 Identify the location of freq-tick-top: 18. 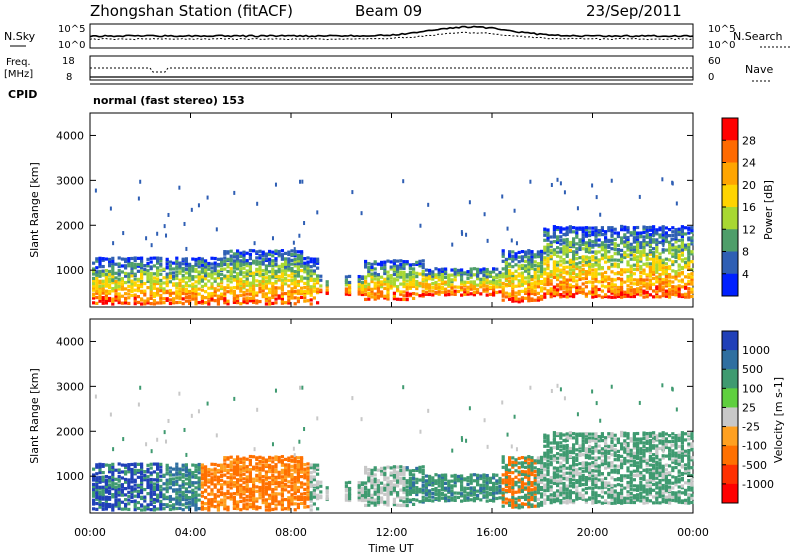
(68, 61).